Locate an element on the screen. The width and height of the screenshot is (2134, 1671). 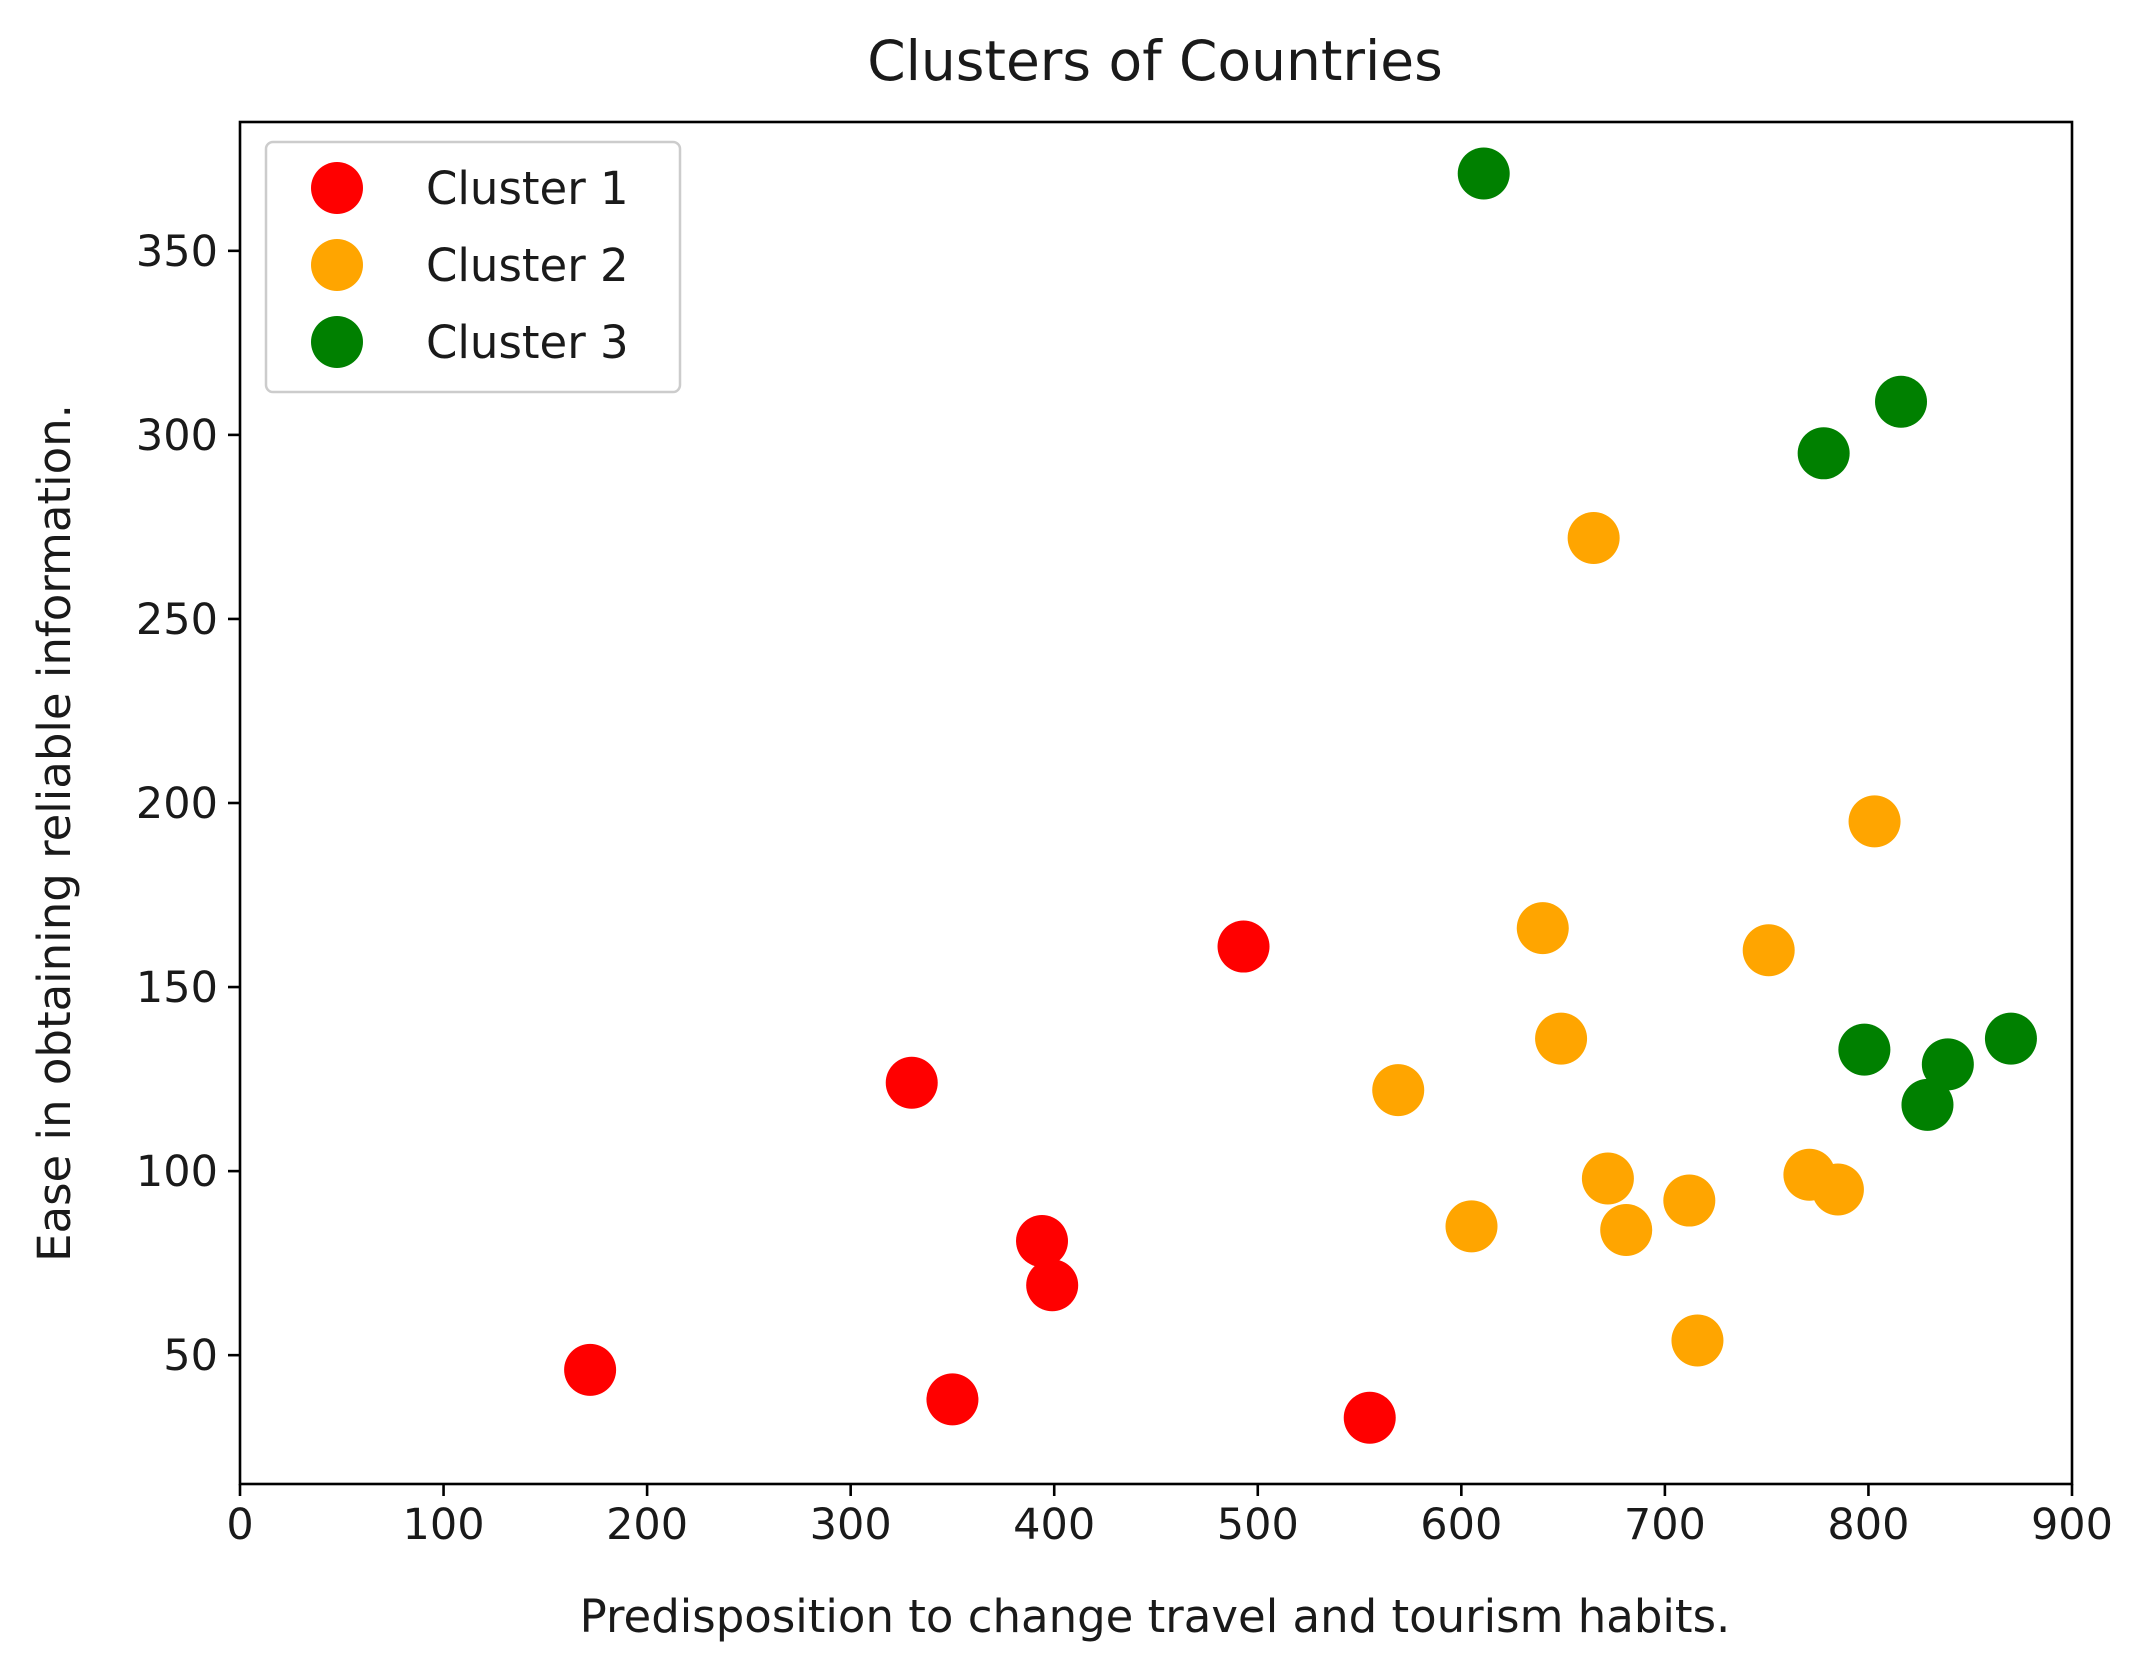
x-tick-label: 600 is located at coordinates (1461, 1525).